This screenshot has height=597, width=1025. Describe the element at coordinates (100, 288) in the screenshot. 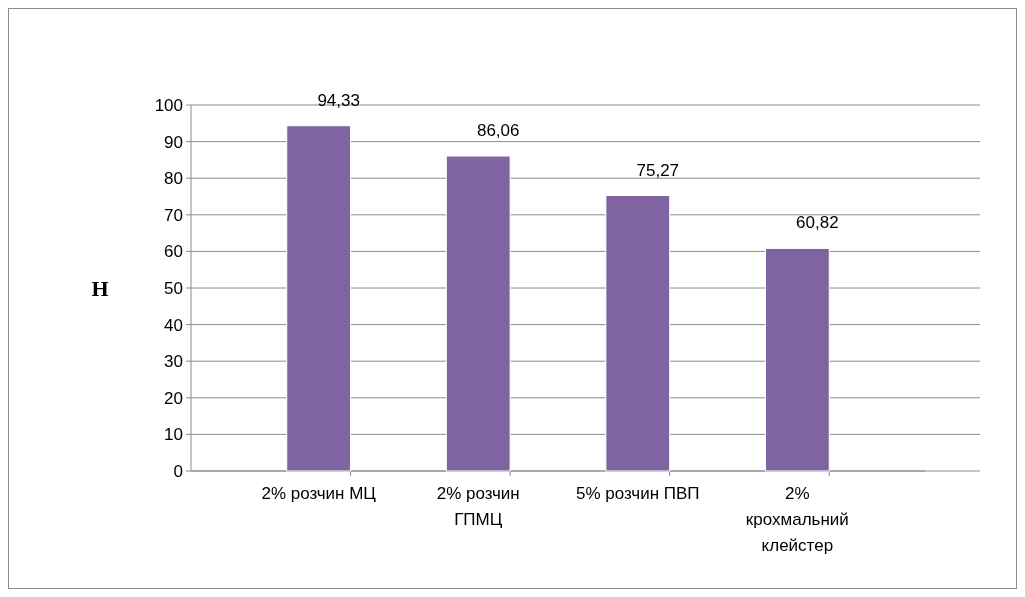

I see `y-axis-title: Н` at that location.